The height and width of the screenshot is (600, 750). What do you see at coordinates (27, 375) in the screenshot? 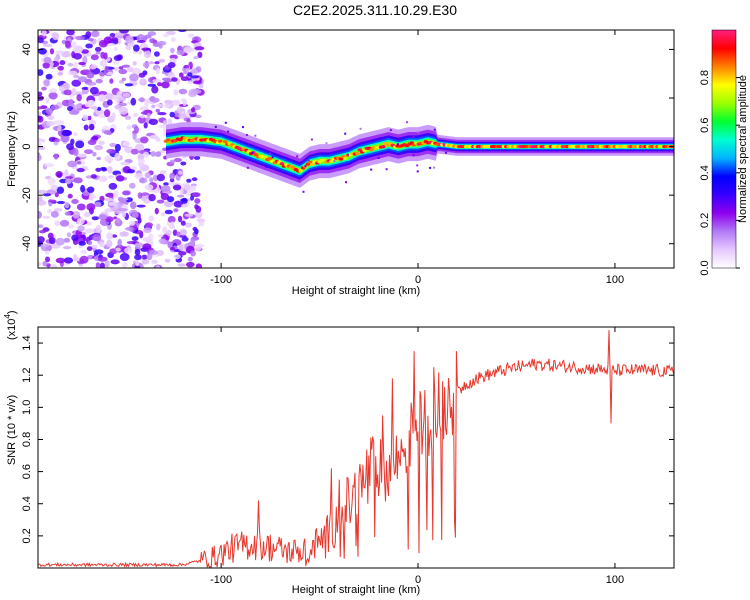
I see `snr-ytick-label: 1.2` at bounding box center [27, 375].